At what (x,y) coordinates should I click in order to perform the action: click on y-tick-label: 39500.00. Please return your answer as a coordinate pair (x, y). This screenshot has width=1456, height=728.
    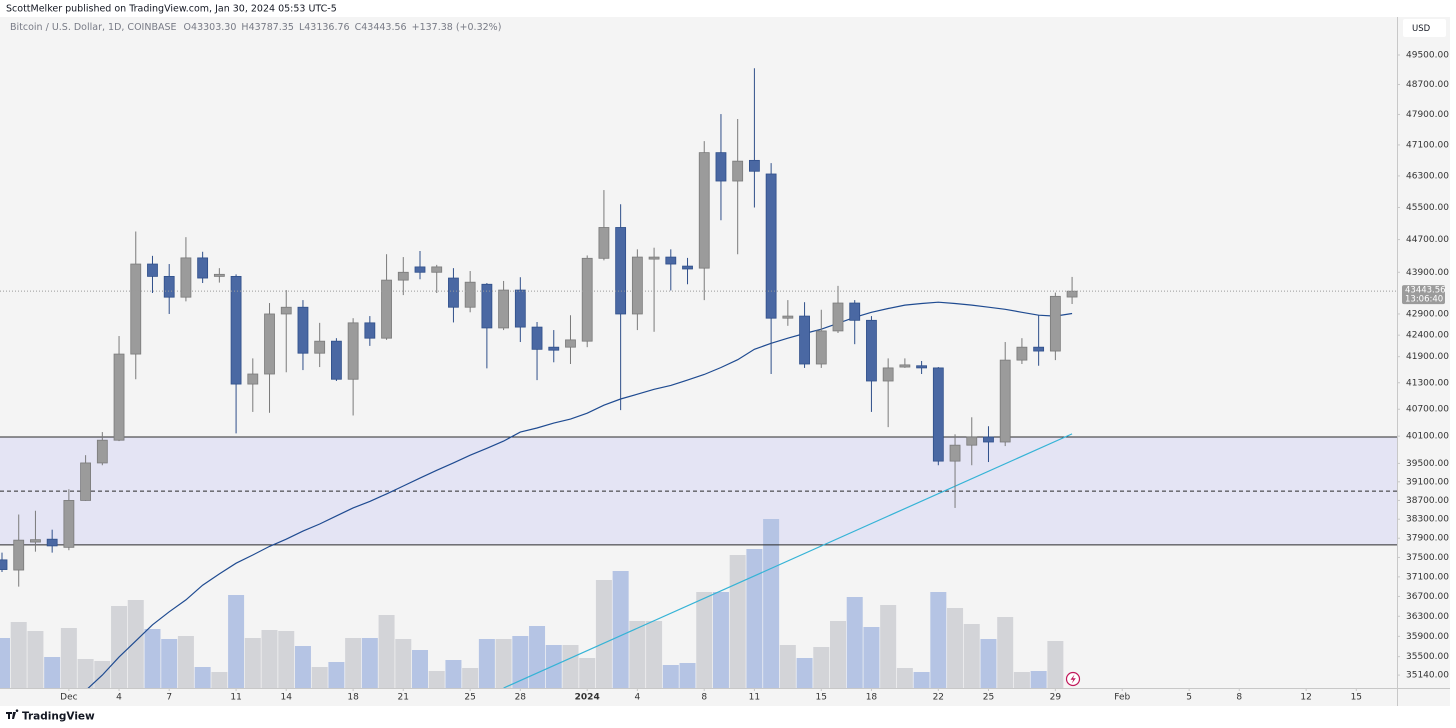
    Looking at the image, I should click on (1427, 464).